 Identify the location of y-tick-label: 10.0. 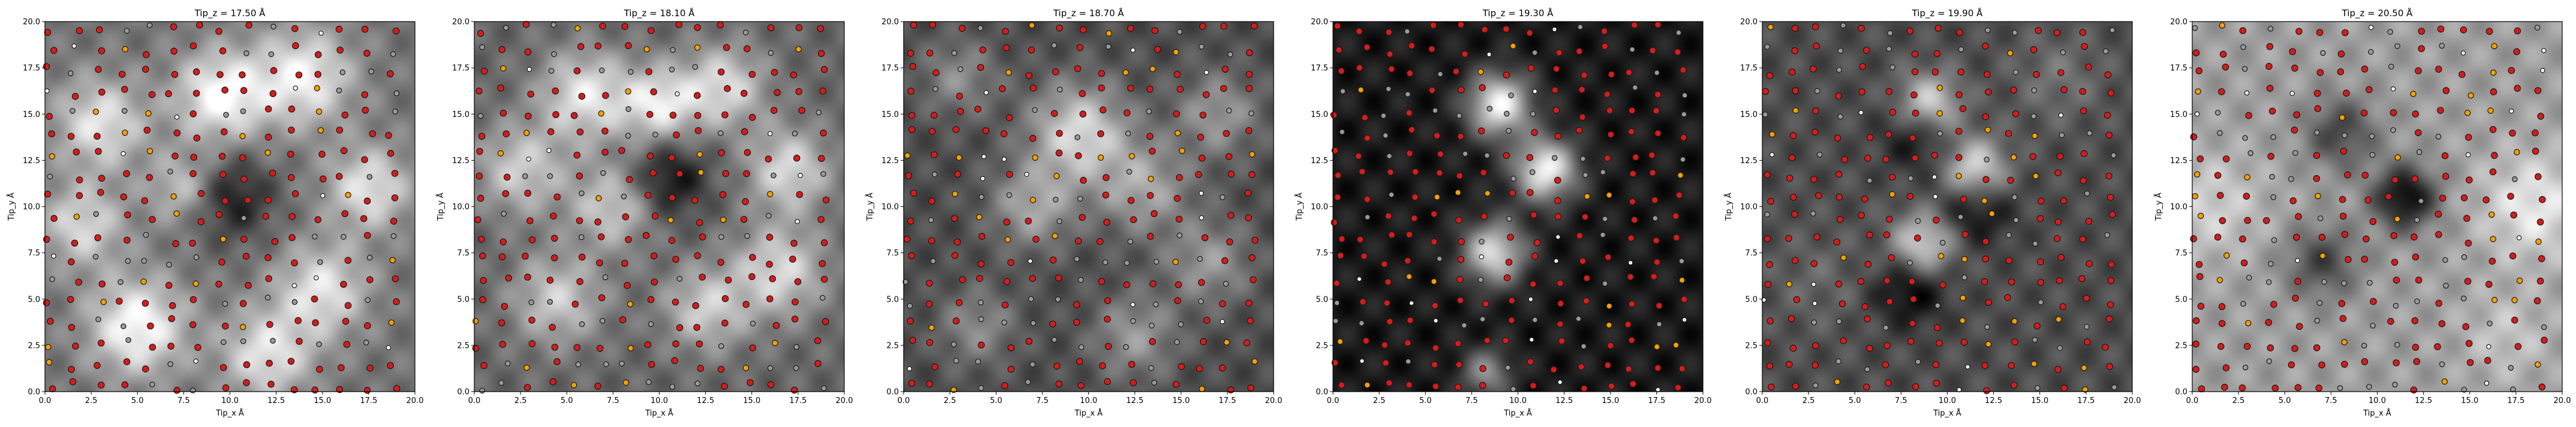
(31, 207).